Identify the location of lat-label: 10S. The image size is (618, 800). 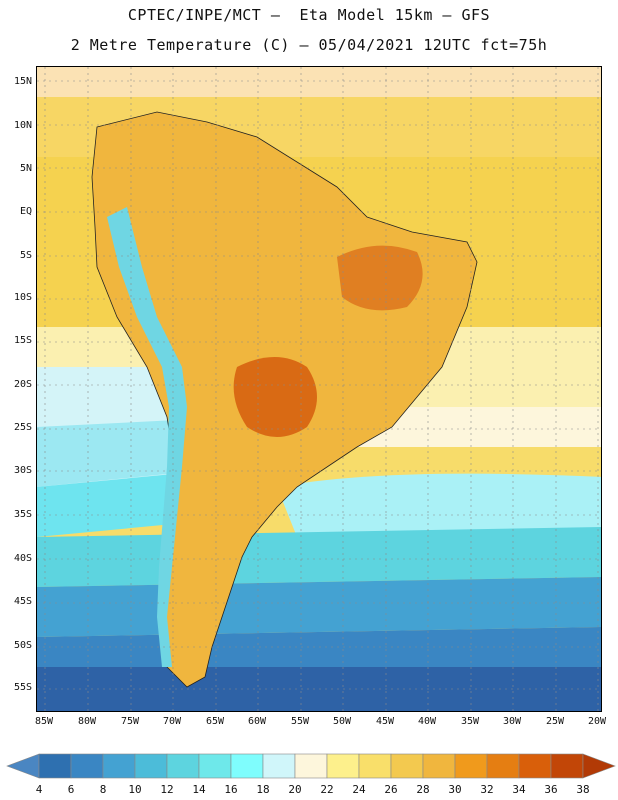
(22, 297).